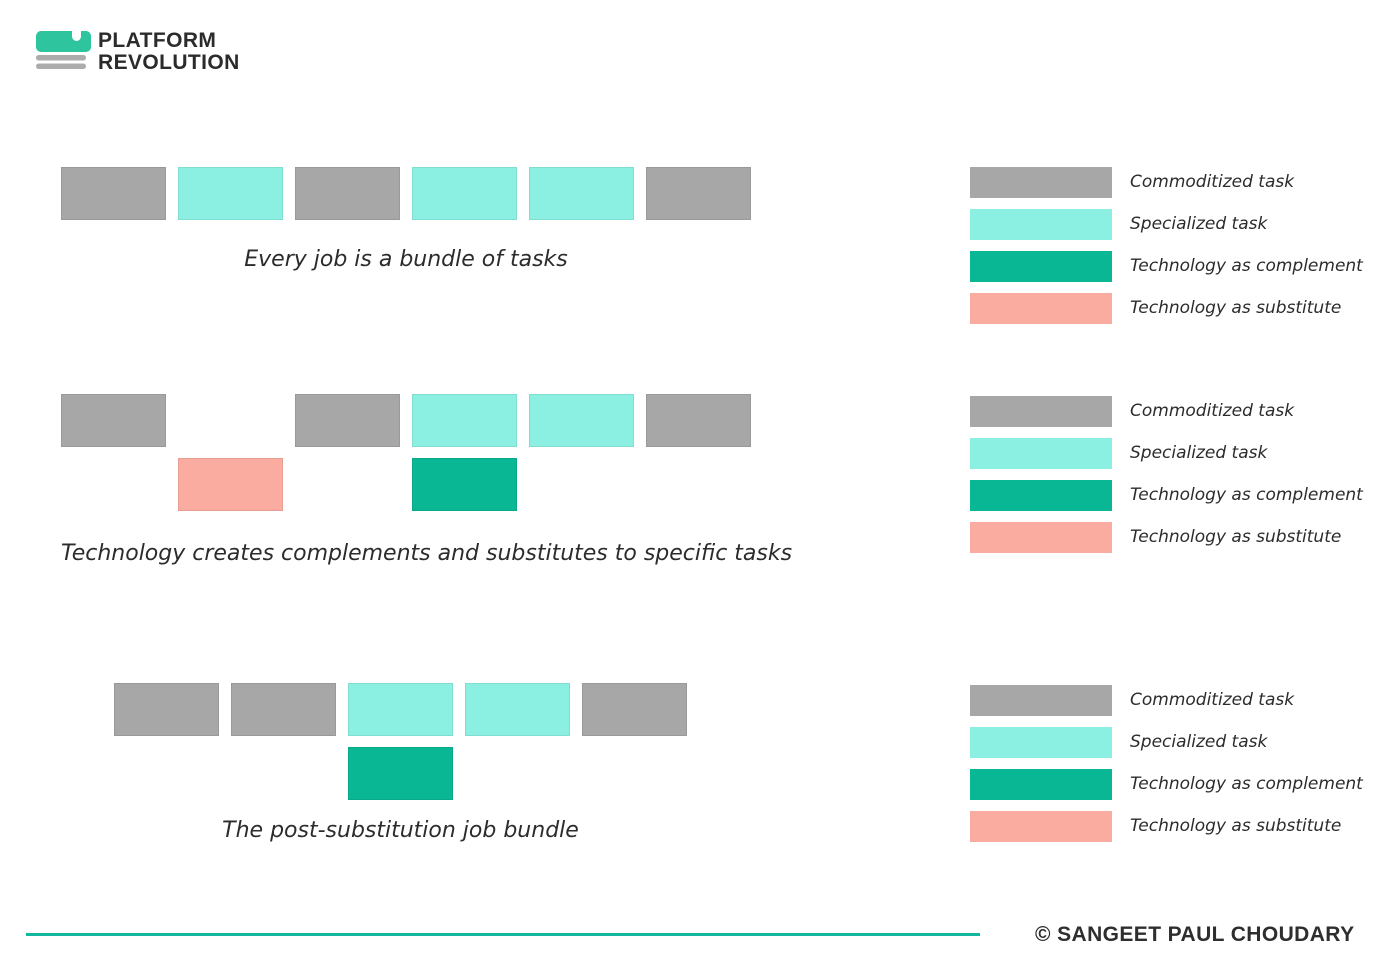  What do you see at coordinates (503, 934) in the screenshot?
I see `footer-divider` at bounding box center [503, 934].